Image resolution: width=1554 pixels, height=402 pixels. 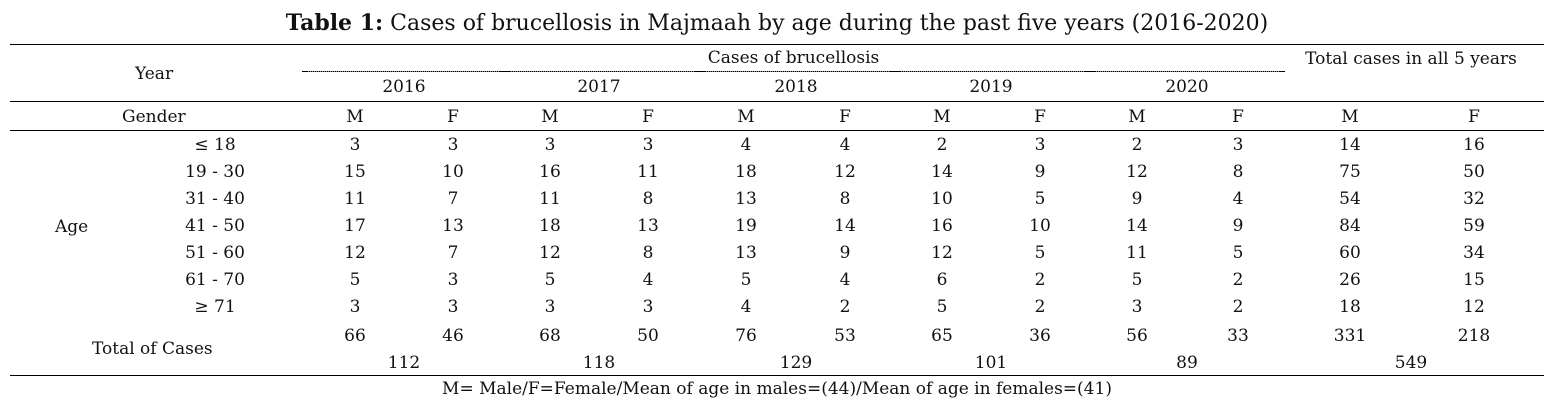 What do you see at coordinates (1474, 226) in the screenshot?
I see `table-cell: 59` at bounding box center [1474, 226].